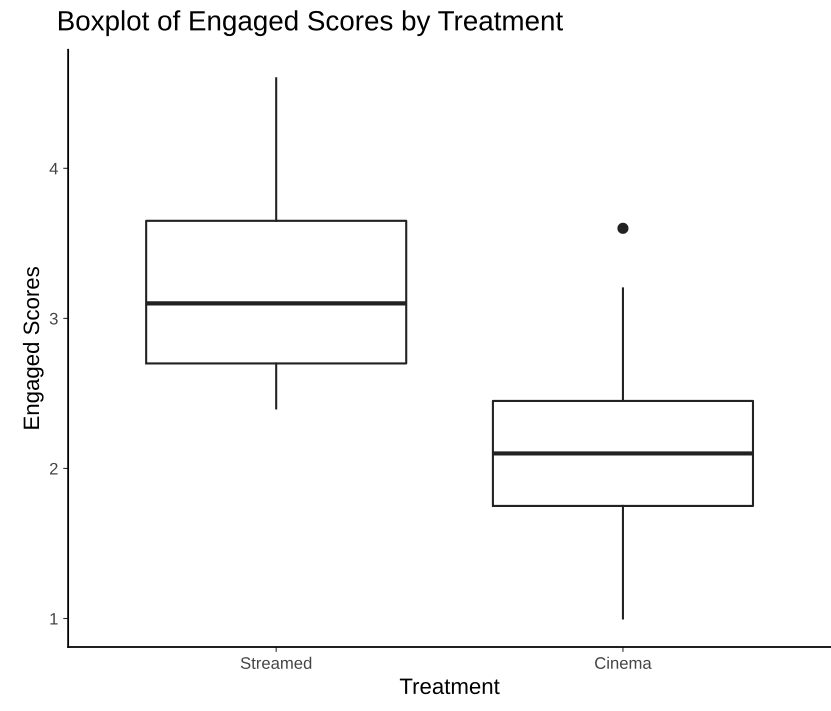 This screenshot has width=831, height=711. Describe the element at coordinates (276, 662) in the screenshot. I see `x-tick-label: Streamed` at that location.